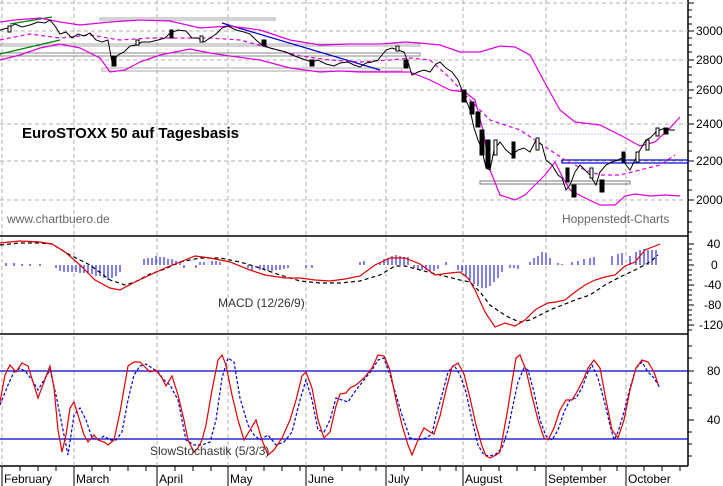 This screenshot has height=486, width=723. Describe the element at coordinates (713, 305) in the screenshot. I see `svg-text: -80` at that location.